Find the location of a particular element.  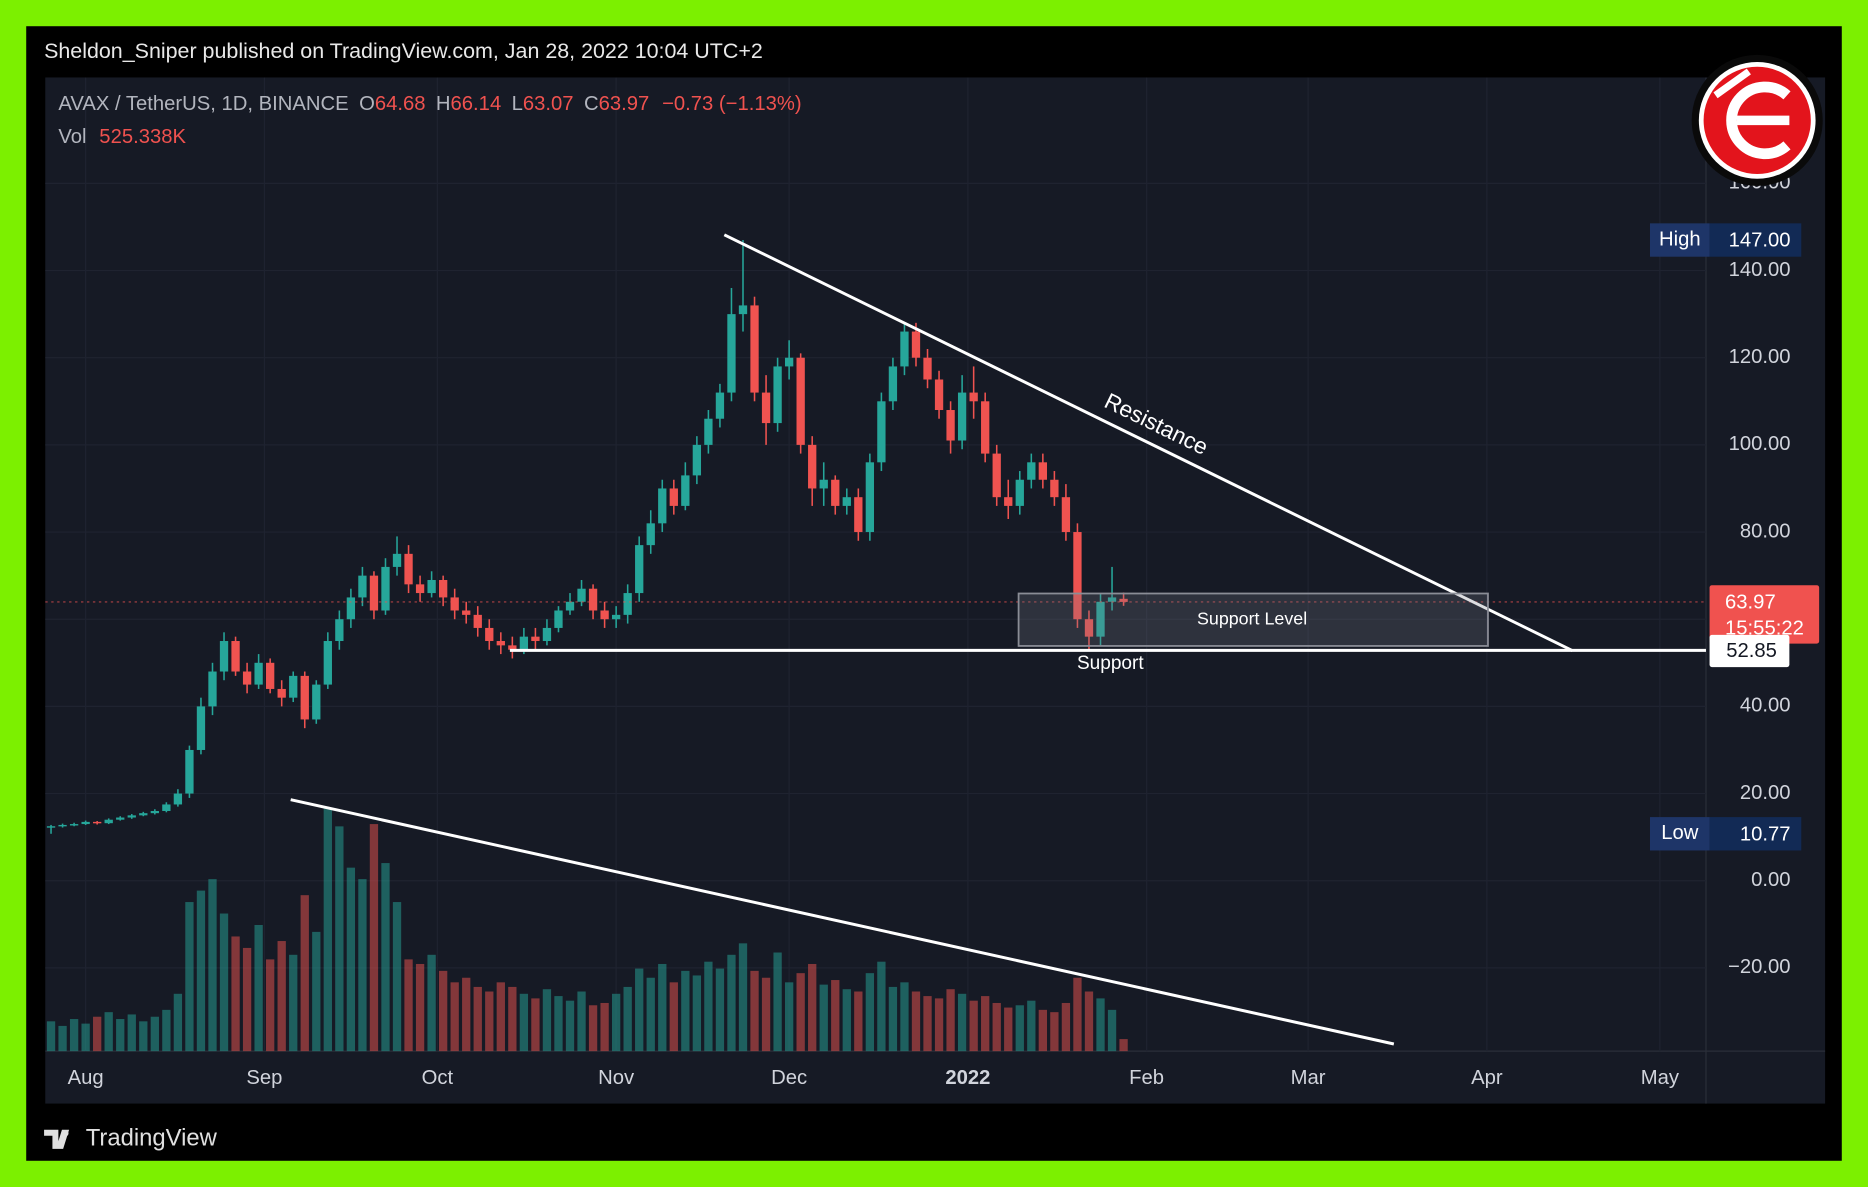

marker-name: Low is located at coordinates (1680, 833).